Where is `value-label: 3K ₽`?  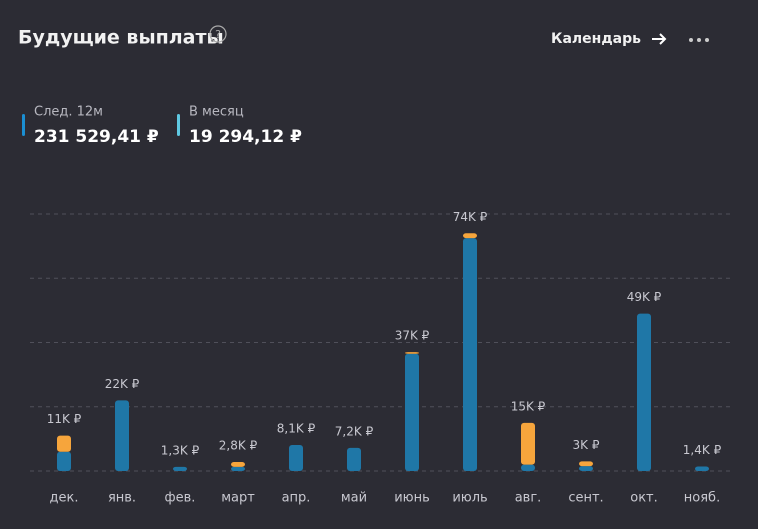 value-label: 3K ₽ is located at coordinates (586, 445).